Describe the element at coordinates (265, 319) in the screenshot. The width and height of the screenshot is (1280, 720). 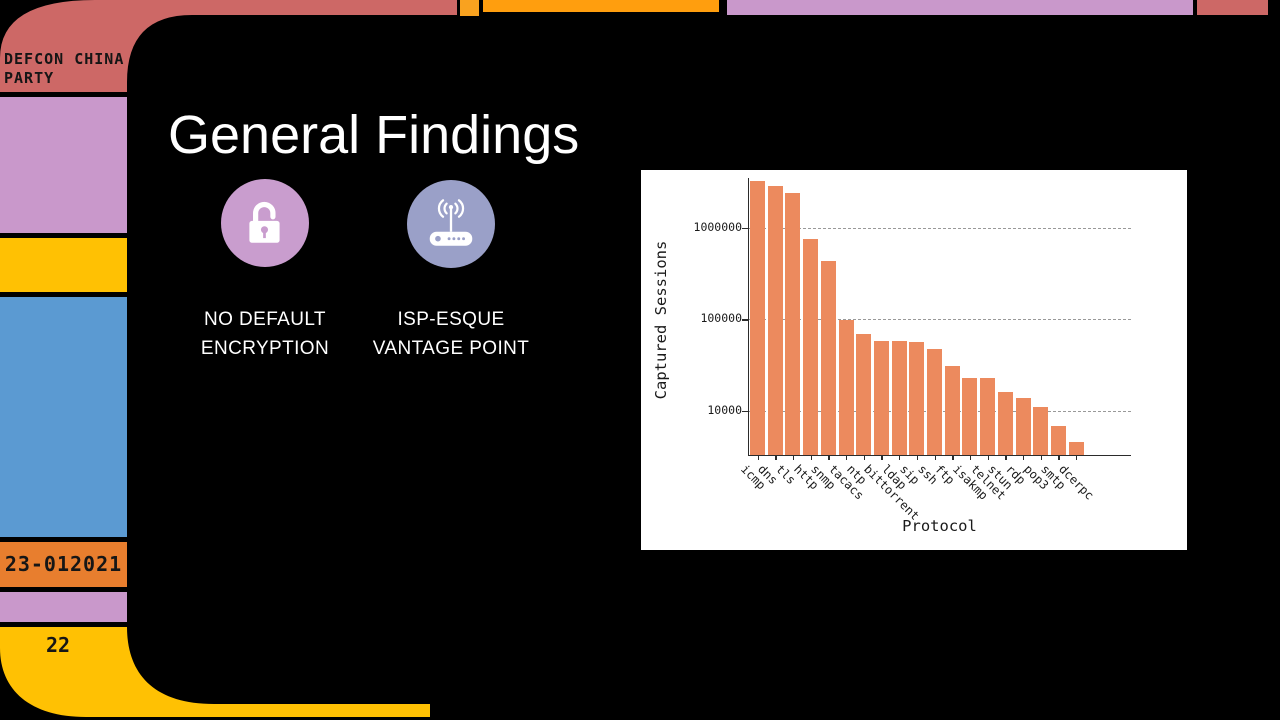
I see `feature-label-line: NO DEFAULT` at that location.